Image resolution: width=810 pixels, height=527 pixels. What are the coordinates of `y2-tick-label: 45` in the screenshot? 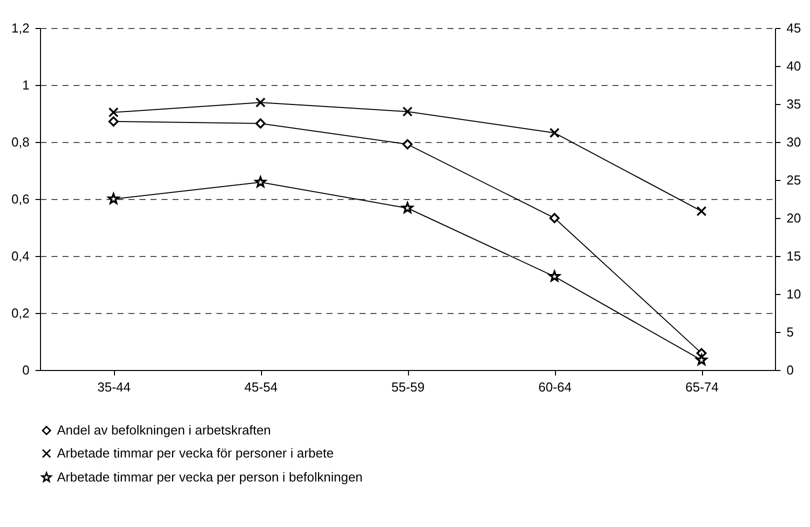 It's located at (793, 28).